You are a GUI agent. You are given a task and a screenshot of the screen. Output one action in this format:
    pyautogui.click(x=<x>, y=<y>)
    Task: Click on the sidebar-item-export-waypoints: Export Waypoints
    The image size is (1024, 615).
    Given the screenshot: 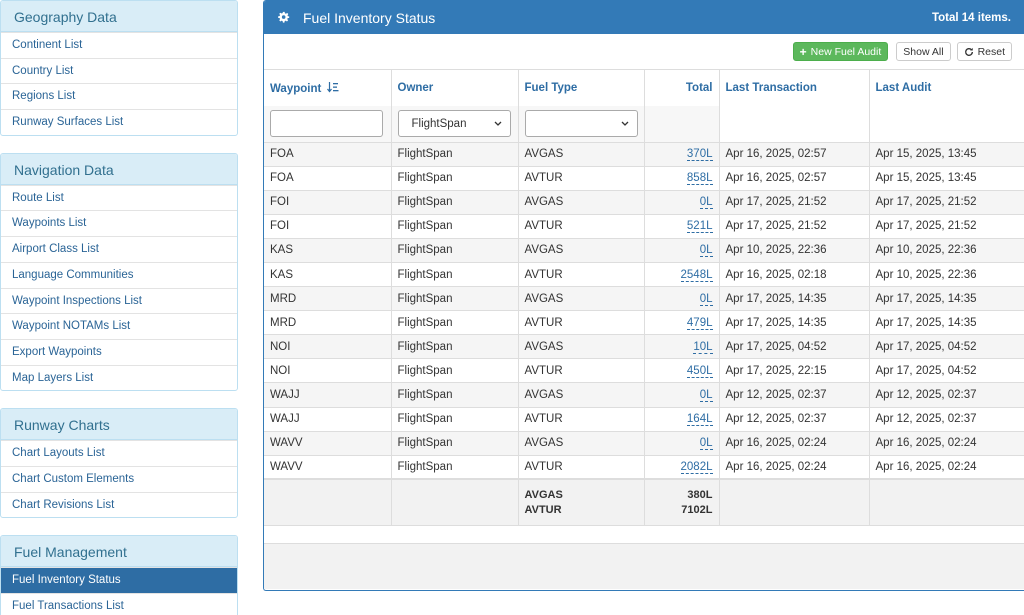 What is the action you would take?
    pyautogui.click(x=119, y=351)
    